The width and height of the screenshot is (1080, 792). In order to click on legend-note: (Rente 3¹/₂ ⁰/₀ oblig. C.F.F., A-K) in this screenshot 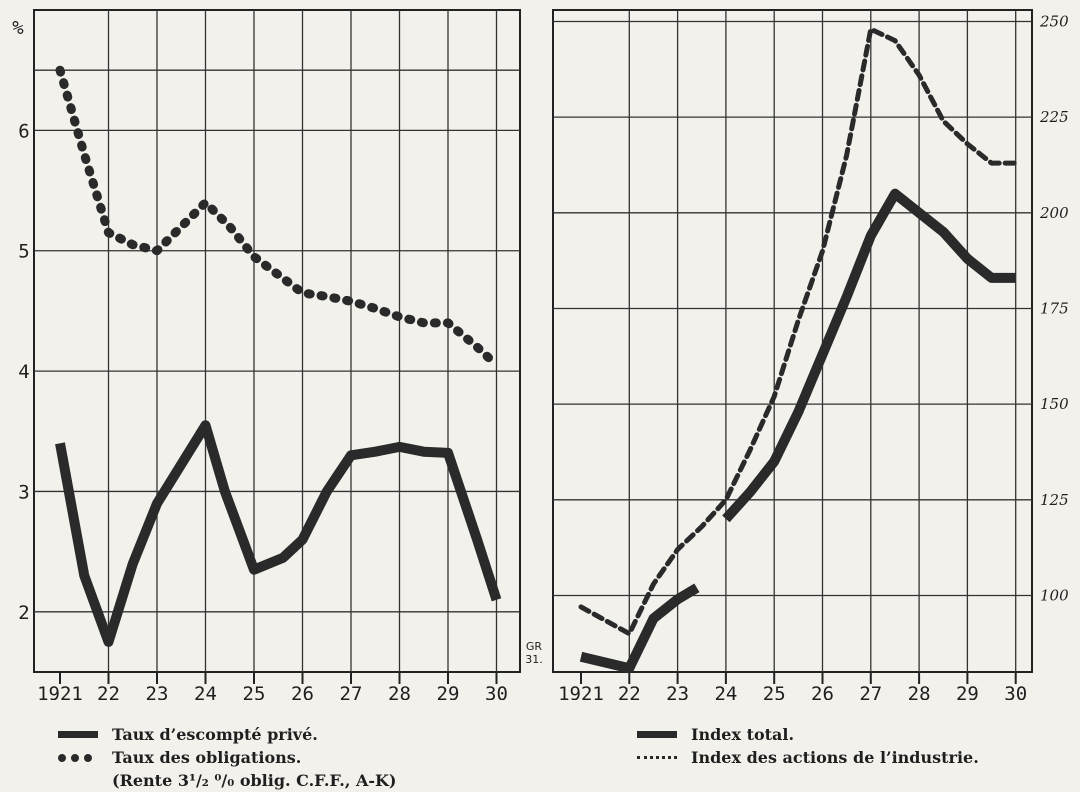, I will do `click(227, 780)`.